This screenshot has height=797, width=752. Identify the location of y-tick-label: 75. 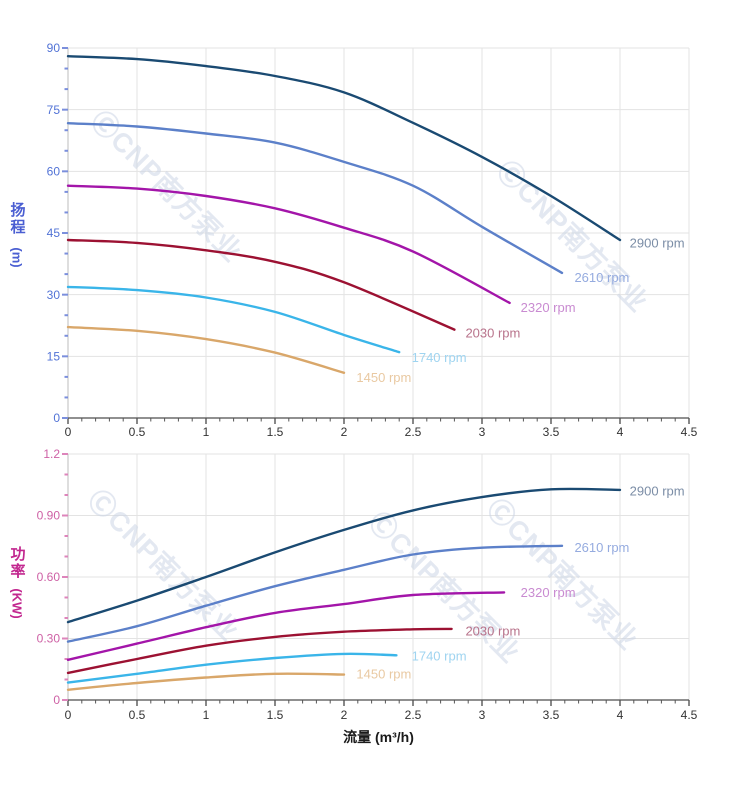
(54, 110).